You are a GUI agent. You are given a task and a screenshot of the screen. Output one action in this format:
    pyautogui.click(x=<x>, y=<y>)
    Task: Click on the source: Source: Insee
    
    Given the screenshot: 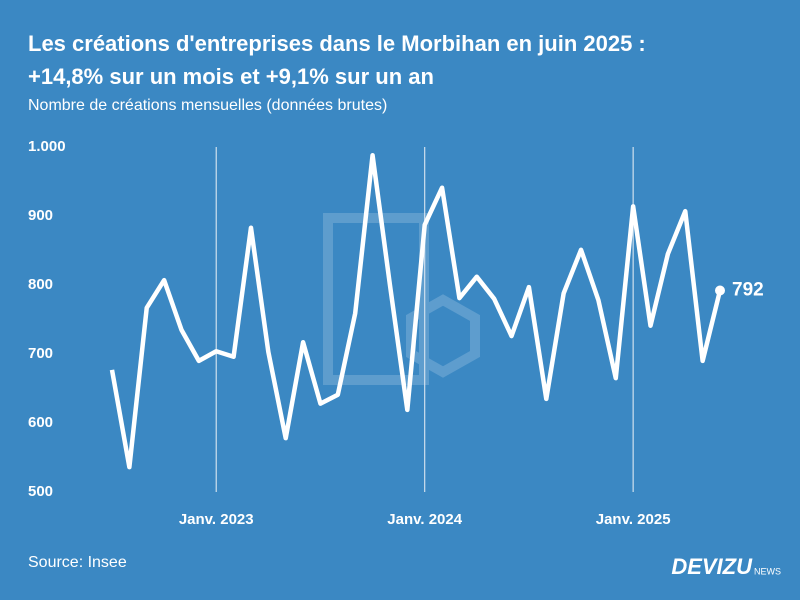 What is the action you would take?
    pyautogui.click(x=77, y=562)
    